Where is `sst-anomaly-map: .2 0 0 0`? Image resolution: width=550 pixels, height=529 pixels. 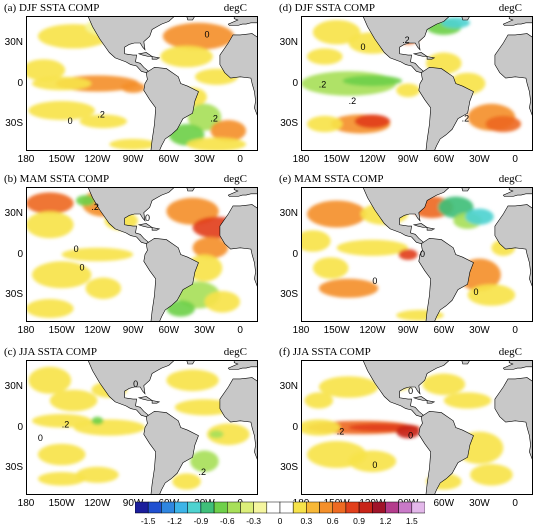 sst-anomaly-map: .2 0 0 0 is located at coordinates (142, 254).